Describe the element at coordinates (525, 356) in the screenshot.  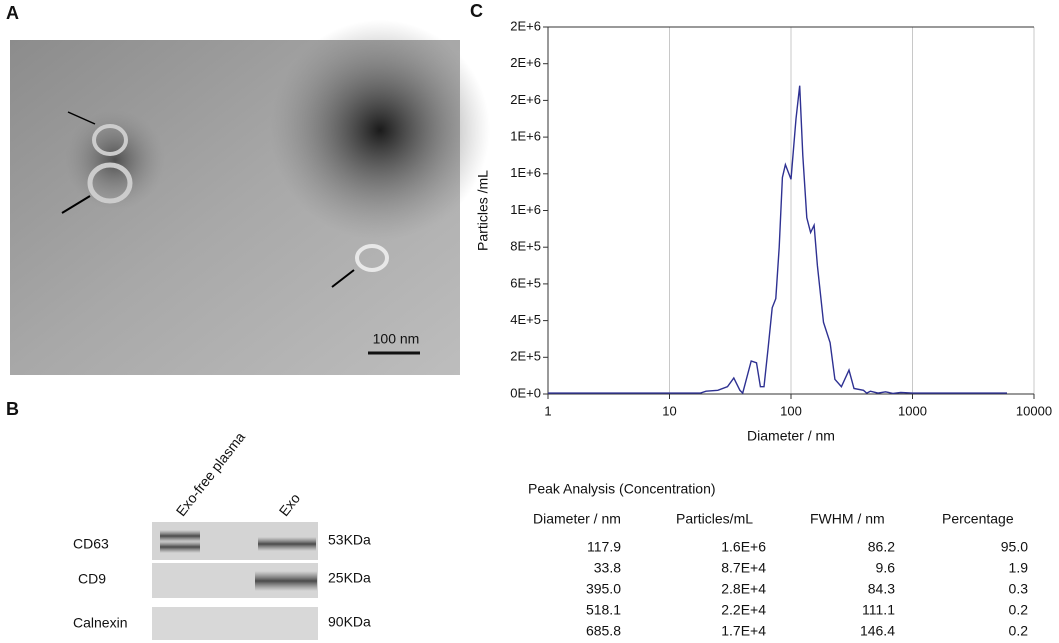
I see `y-tick-label: 2E+5` at that location.